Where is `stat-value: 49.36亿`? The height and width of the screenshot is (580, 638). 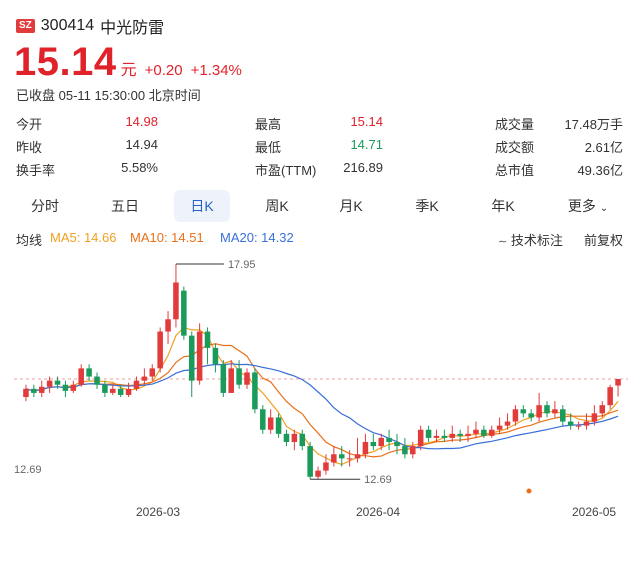
stat-value: 49.36亿 is located at coordinates (600, 170).